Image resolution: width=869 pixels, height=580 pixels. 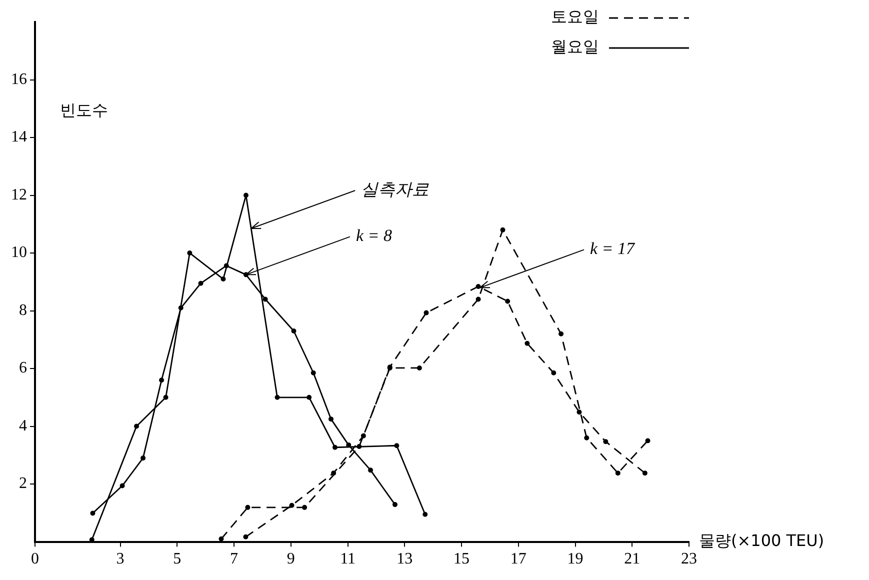 I want to click on y-tick-label: 16, so click(x=19, y=79).